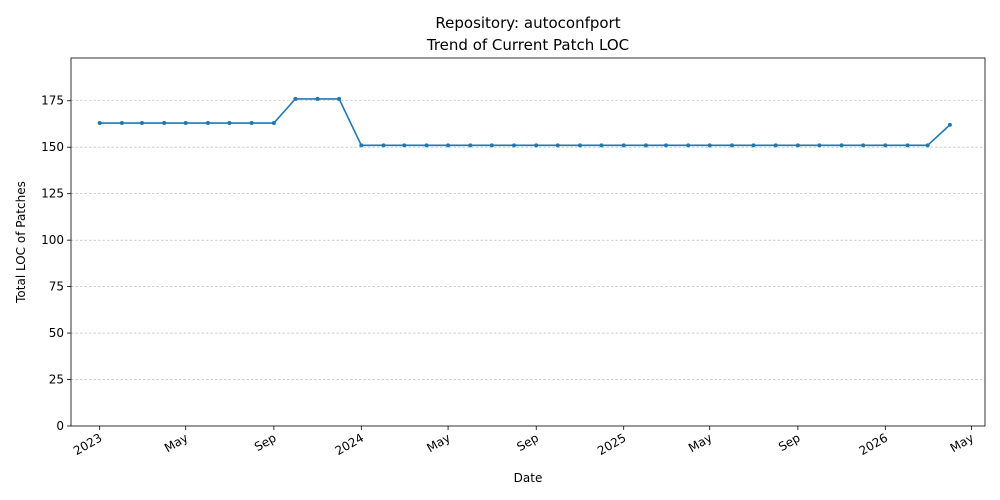  Describe the element at coordinates (611, 444) in the screenshot. I see `x-tick-label: 2025` at that location.